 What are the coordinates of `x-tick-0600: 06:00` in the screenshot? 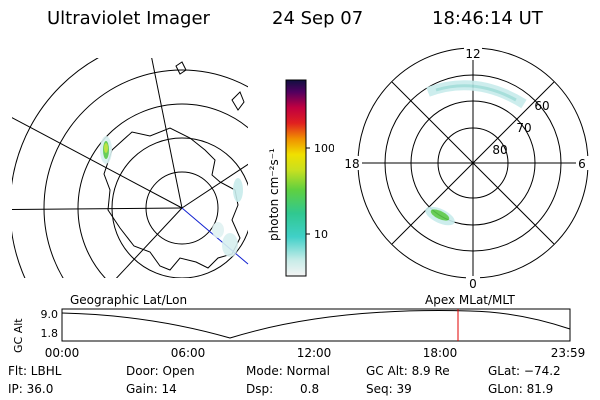 It's located at (188, 353).